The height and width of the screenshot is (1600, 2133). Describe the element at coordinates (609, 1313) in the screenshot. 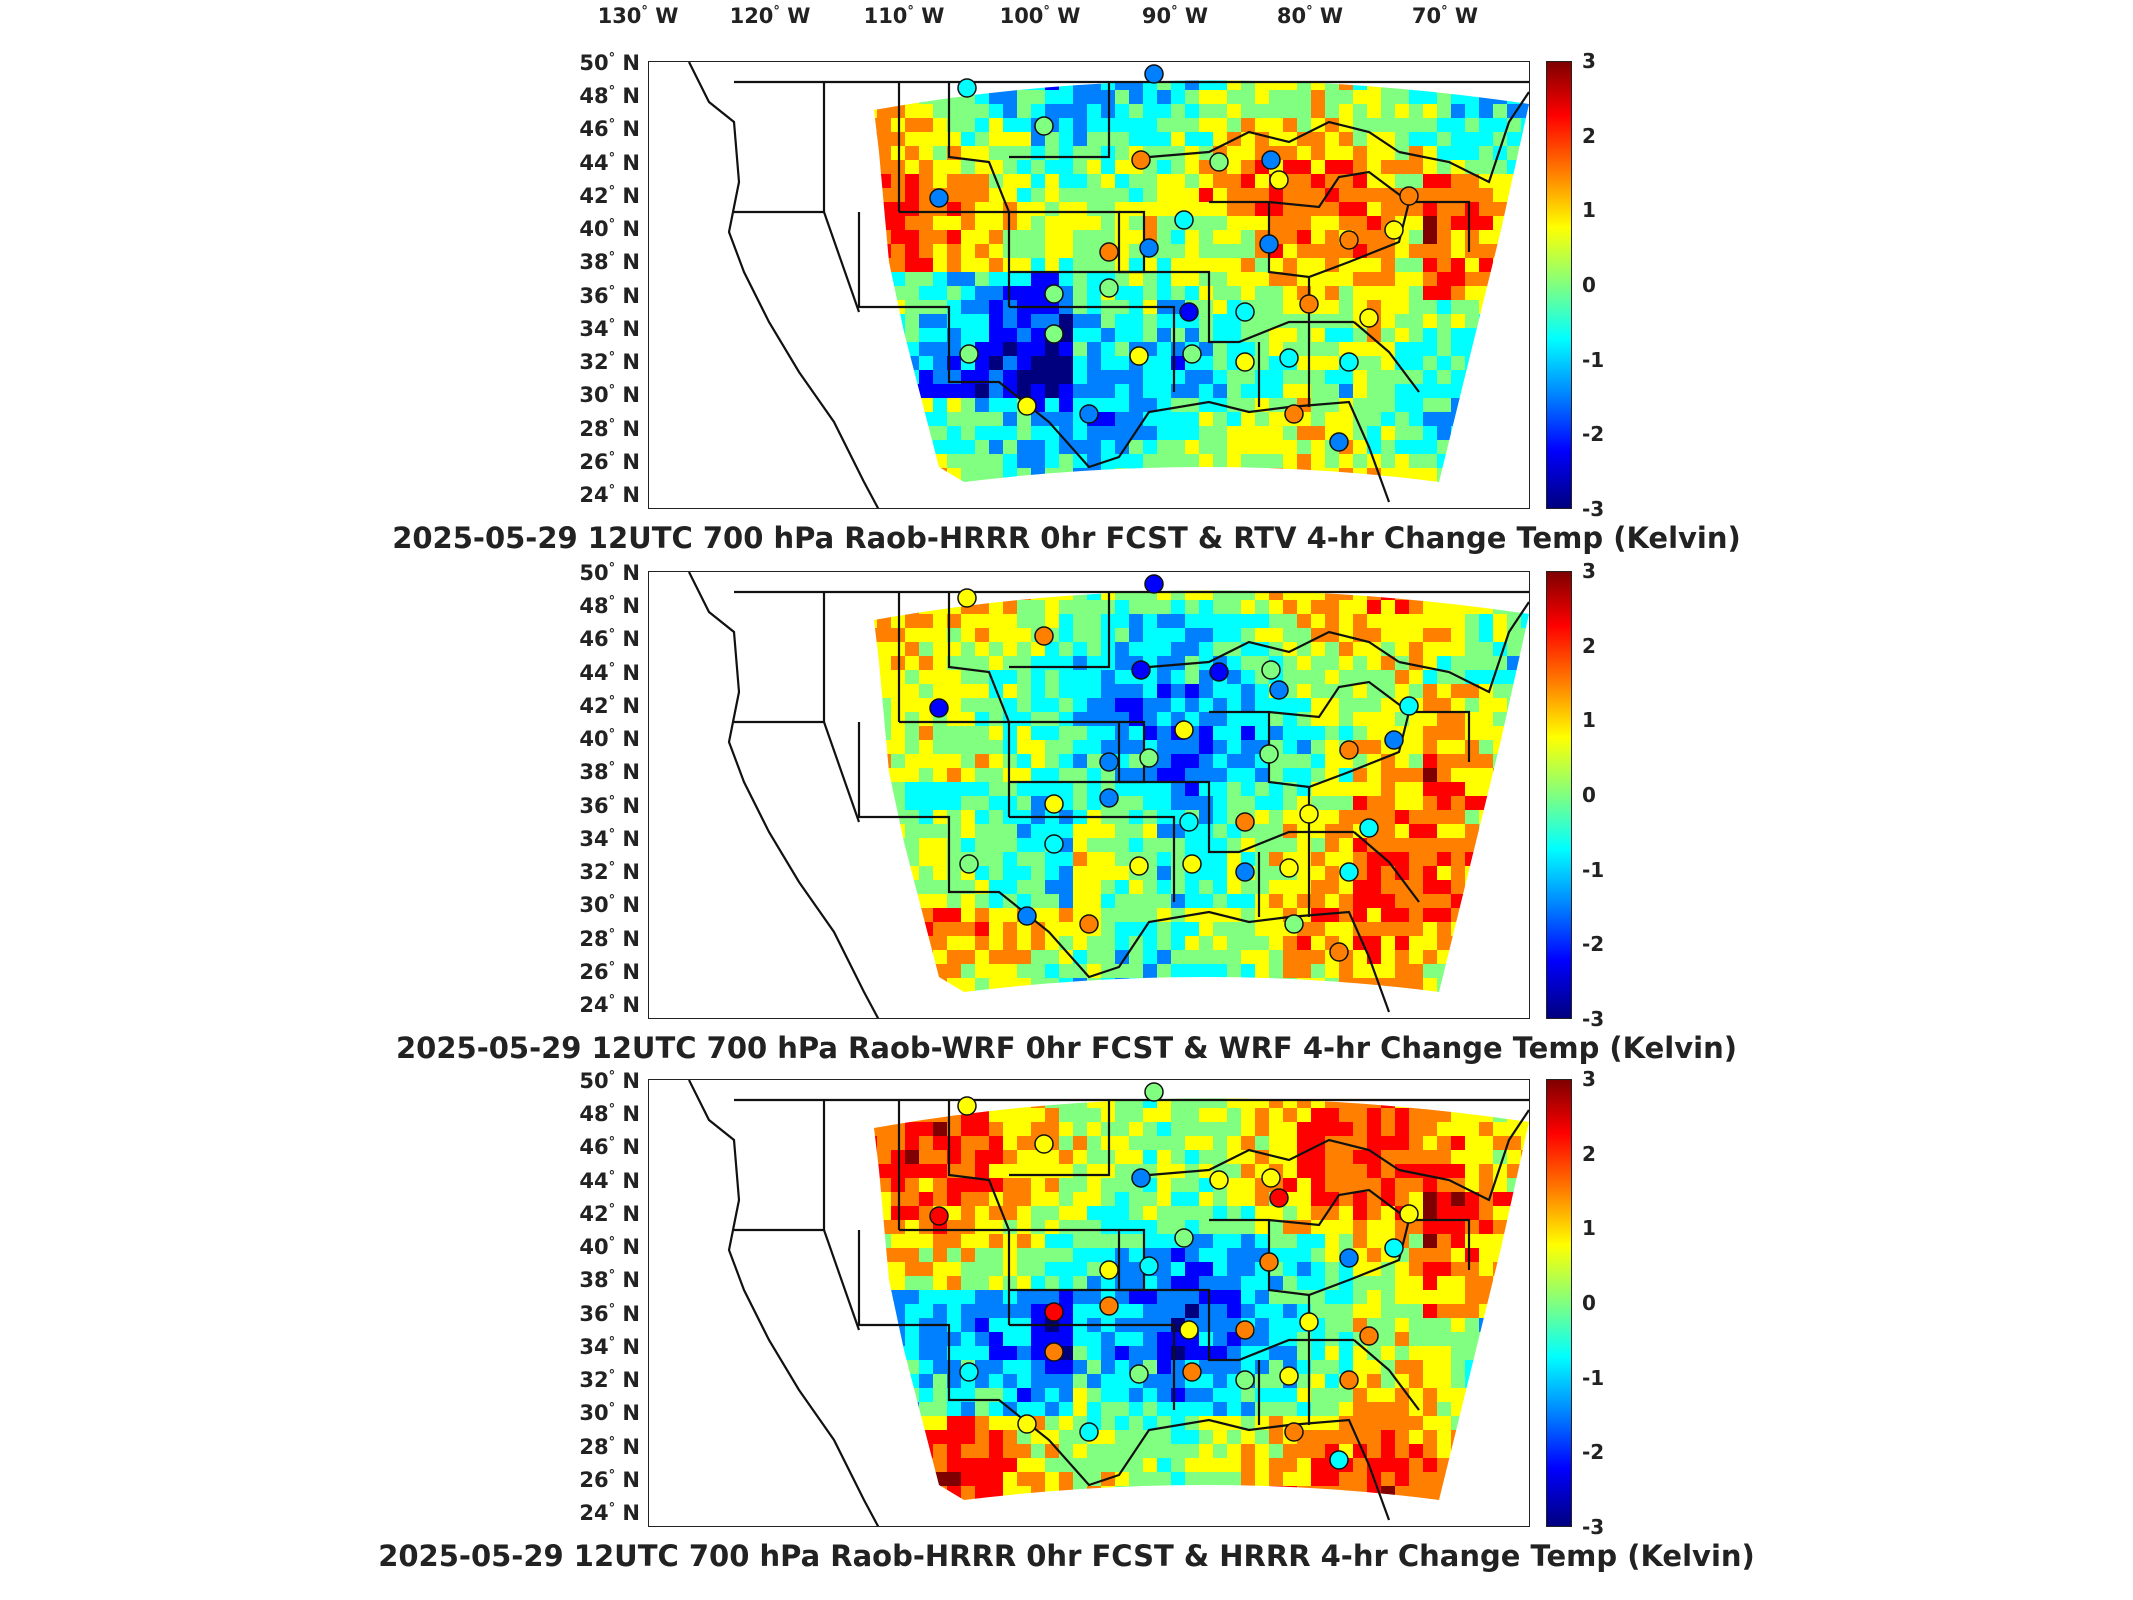

I see `latitude-tick-label: 36° N` at that location.